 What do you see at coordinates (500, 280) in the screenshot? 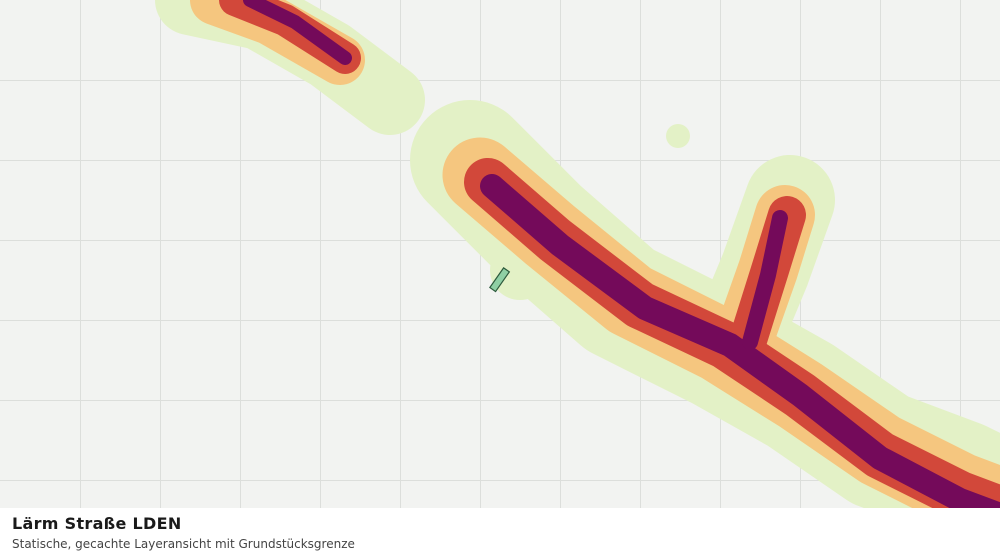
I see `parcel-boundary` at bounding box center [500, 280].